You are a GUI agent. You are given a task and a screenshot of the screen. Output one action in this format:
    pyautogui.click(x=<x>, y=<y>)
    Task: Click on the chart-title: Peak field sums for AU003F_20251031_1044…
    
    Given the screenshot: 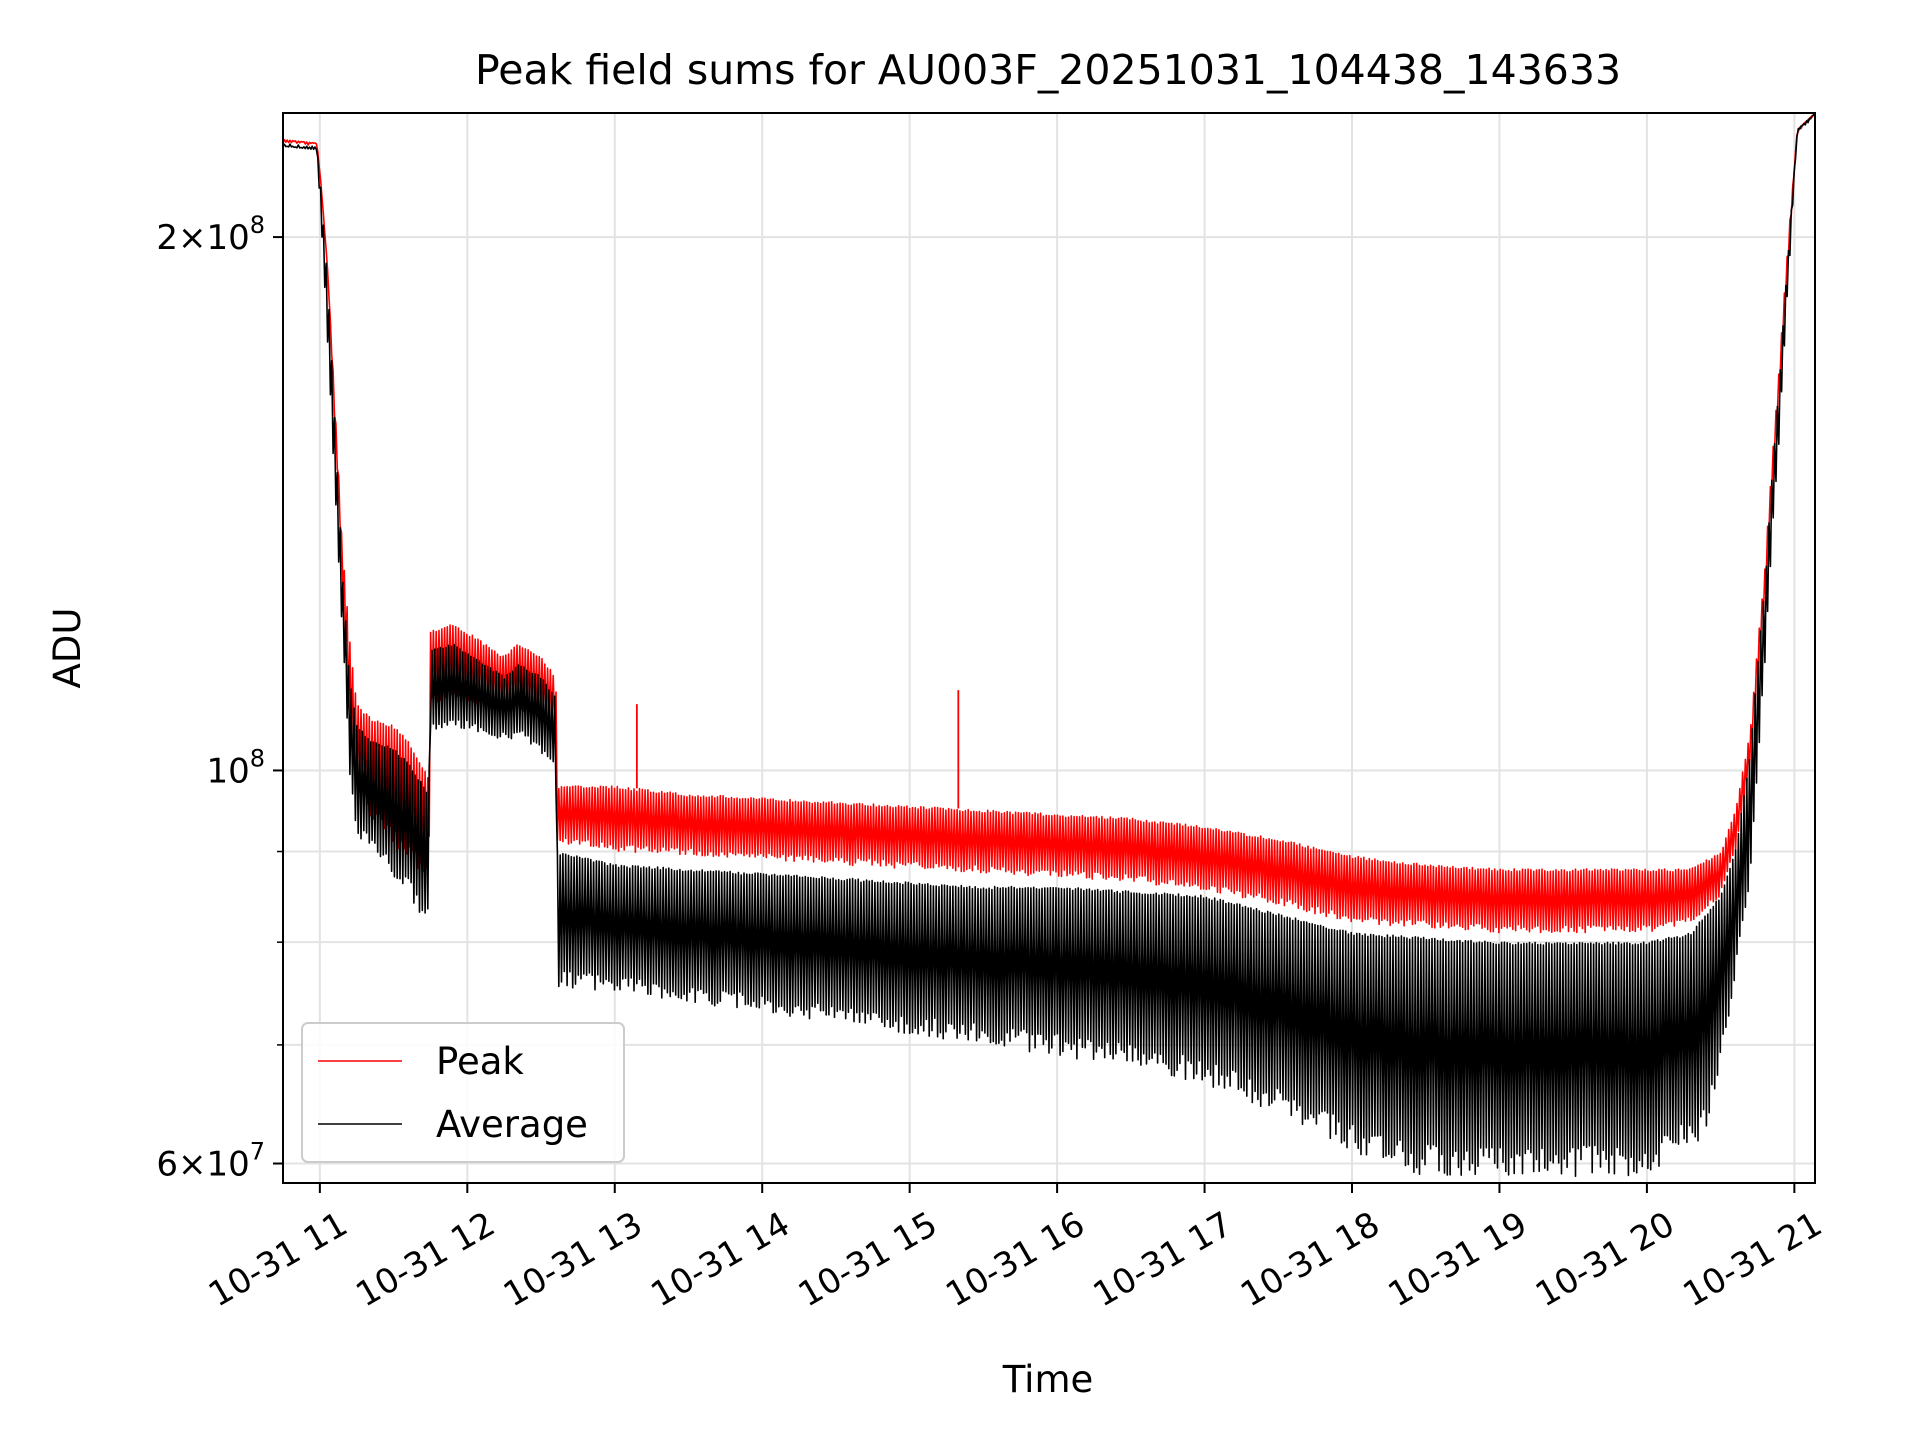 What is the action you would take?
    pyautogui.click(x=1048, y=70)
    